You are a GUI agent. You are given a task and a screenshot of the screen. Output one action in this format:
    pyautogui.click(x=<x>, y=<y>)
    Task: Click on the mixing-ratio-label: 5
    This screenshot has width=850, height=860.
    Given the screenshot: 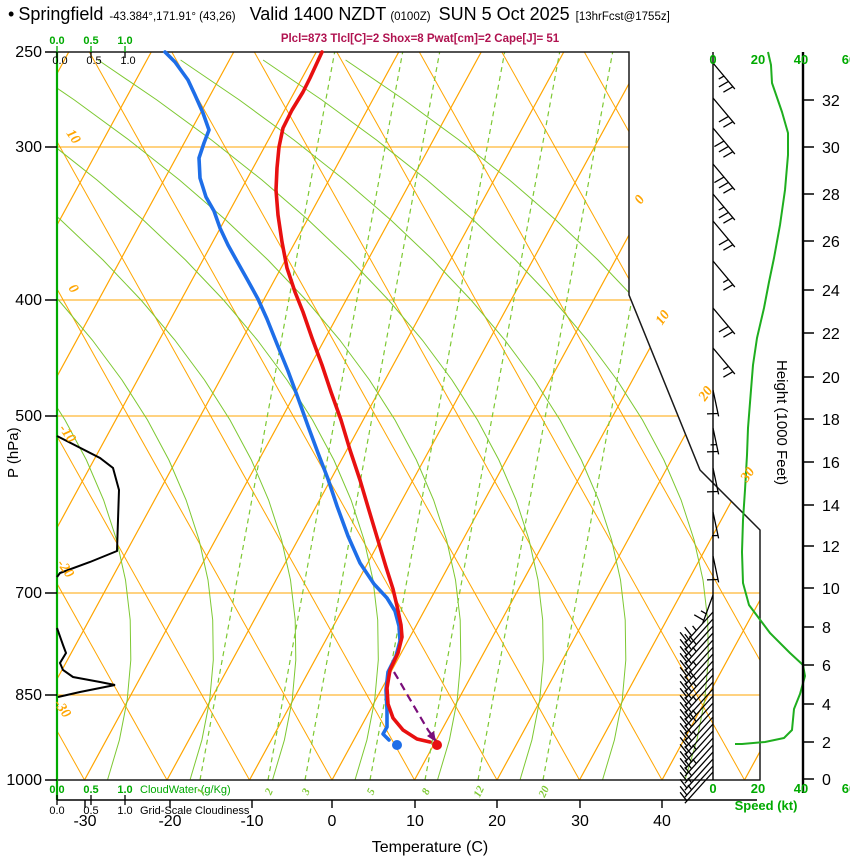 What is the action you would take?
    pyautogui.click(x=371, y=791)
    